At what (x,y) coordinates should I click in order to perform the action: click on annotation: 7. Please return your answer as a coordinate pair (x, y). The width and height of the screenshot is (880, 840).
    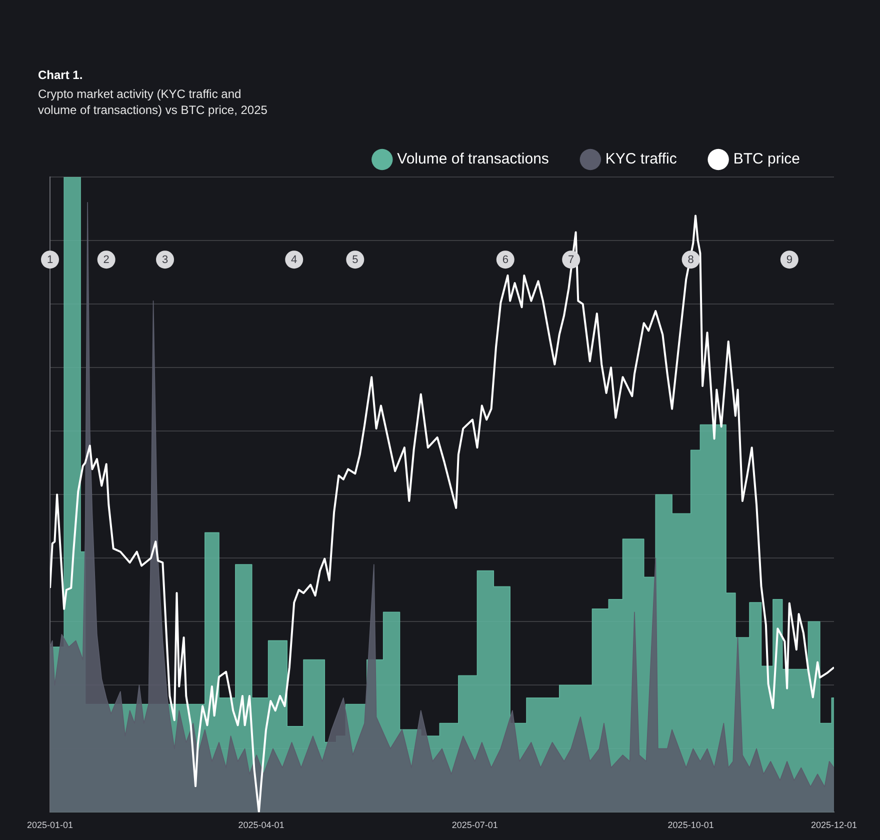
    Looking at the image, I should click on (571, 260).